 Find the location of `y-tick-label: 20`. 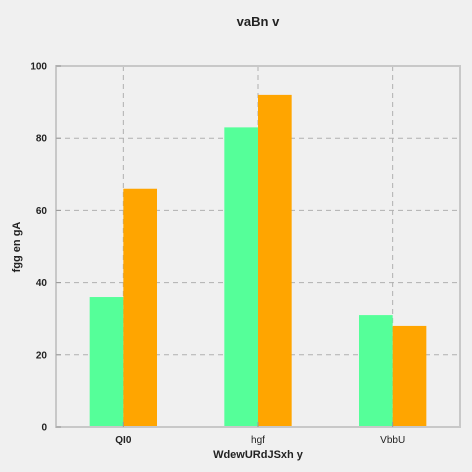

y-tick-label: 20 is located at coordinates (42, 355).